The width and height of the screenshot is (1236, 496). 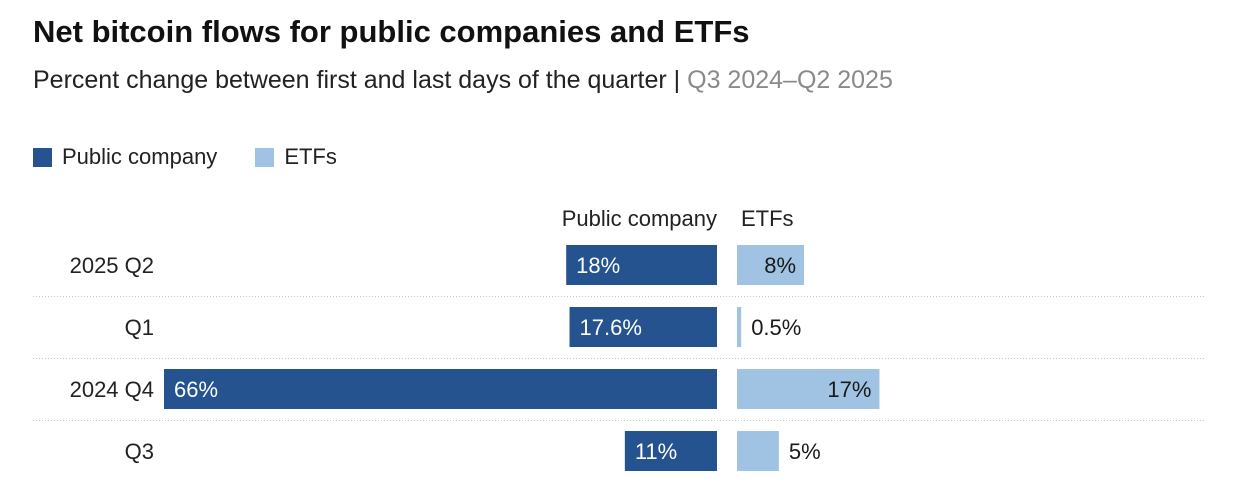 I want to click on legend-item-public-company: Public company, so click(x=125, y=157).